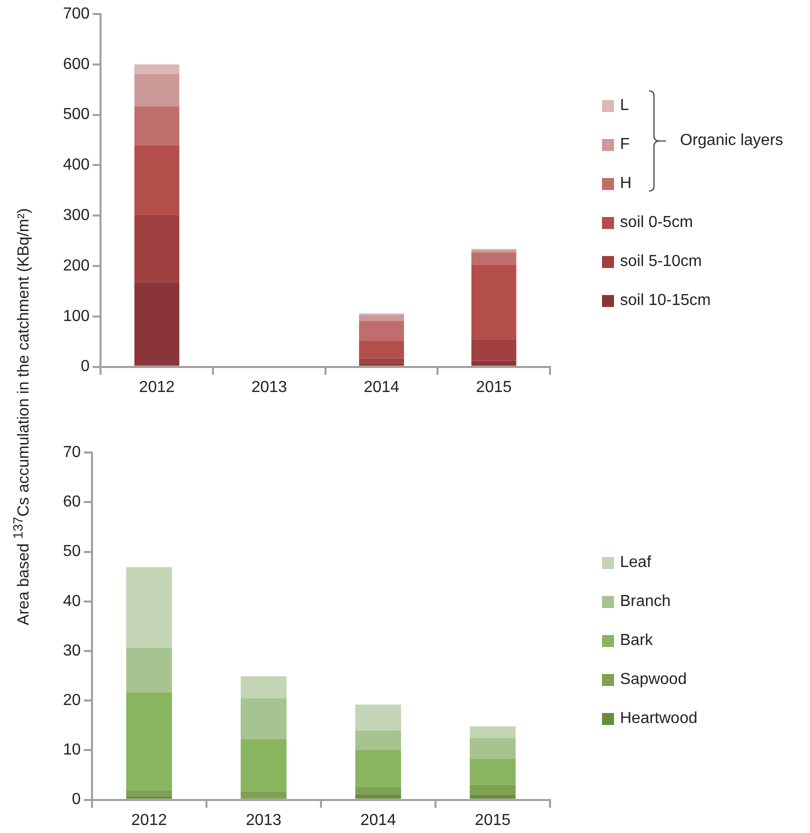  Describe the element at coordinates (72, 453) in the screenshot. I see `y-tick-label: 70` at that location.